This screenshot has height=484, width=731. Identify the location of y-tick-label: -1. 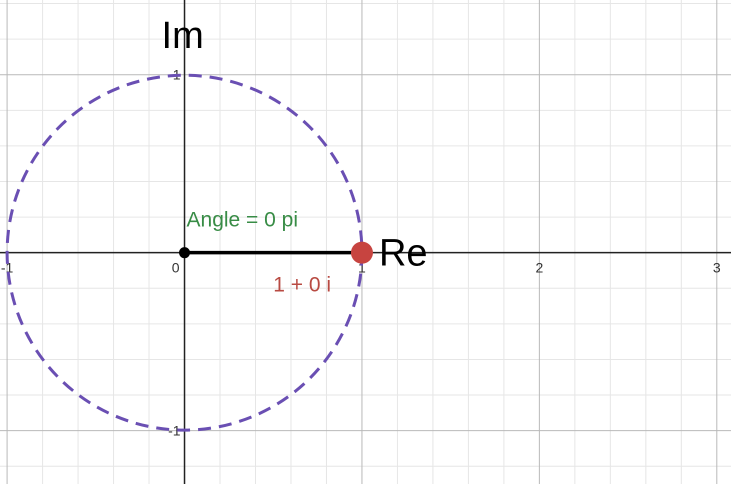
(174, 431).